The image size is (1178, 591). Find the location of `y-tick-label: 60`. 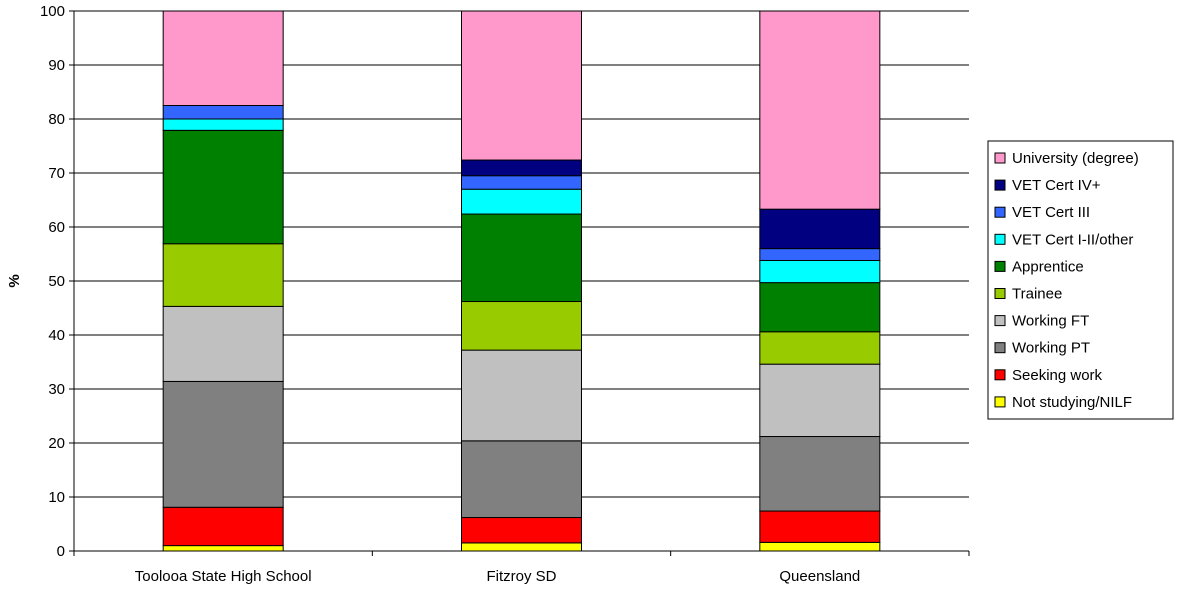

y-tick-label: 60 is located at coordinates (56, 227).